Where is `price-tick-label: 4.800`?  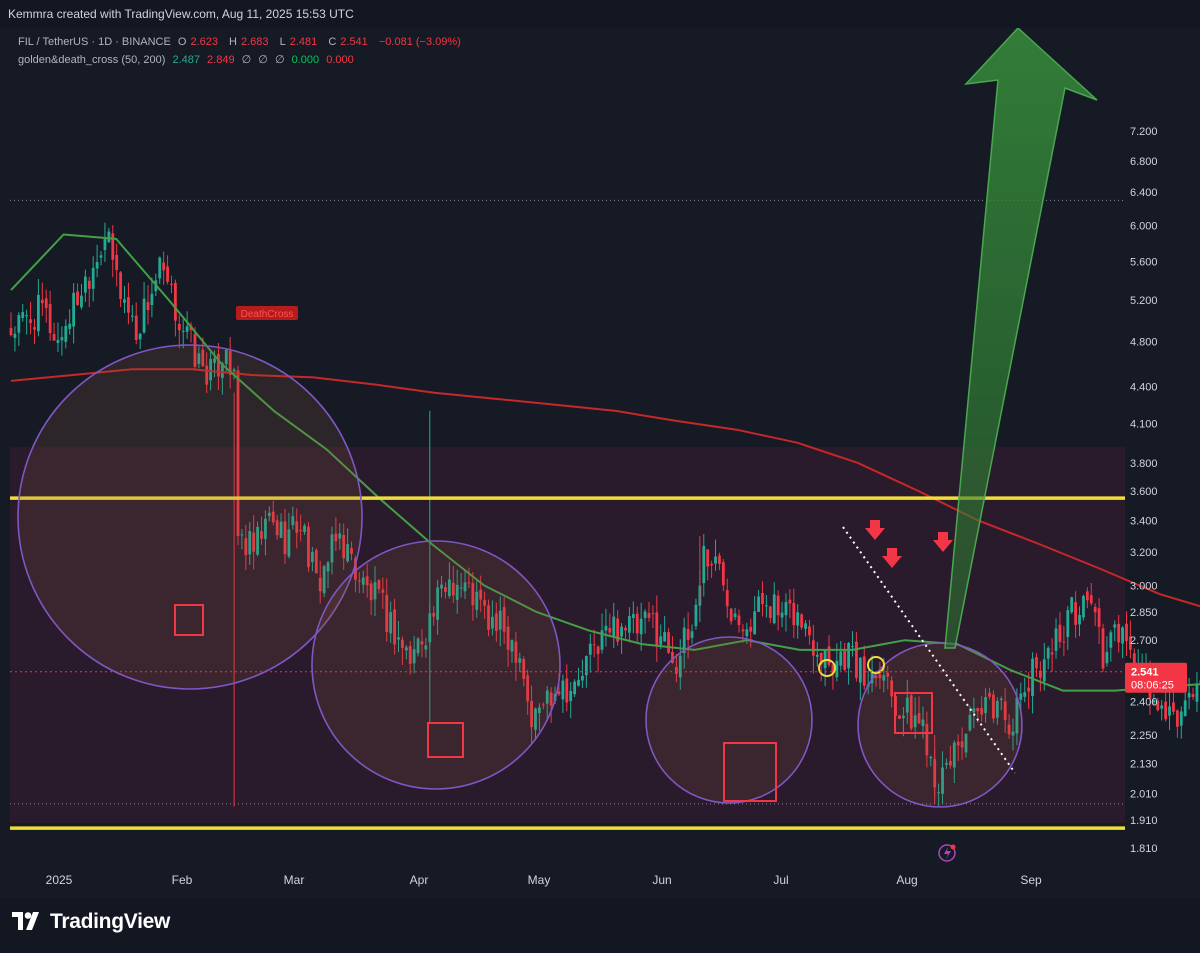 price-tick-label: 4.800 is located at coordinates (1144, 343).